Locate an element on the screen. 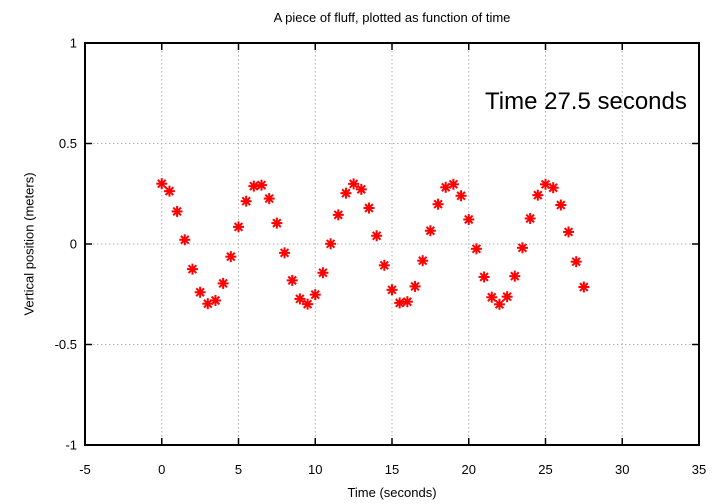 This screenshot has width=720, height=504. x-tick-label: 10 is located at coordinates (315, 469).